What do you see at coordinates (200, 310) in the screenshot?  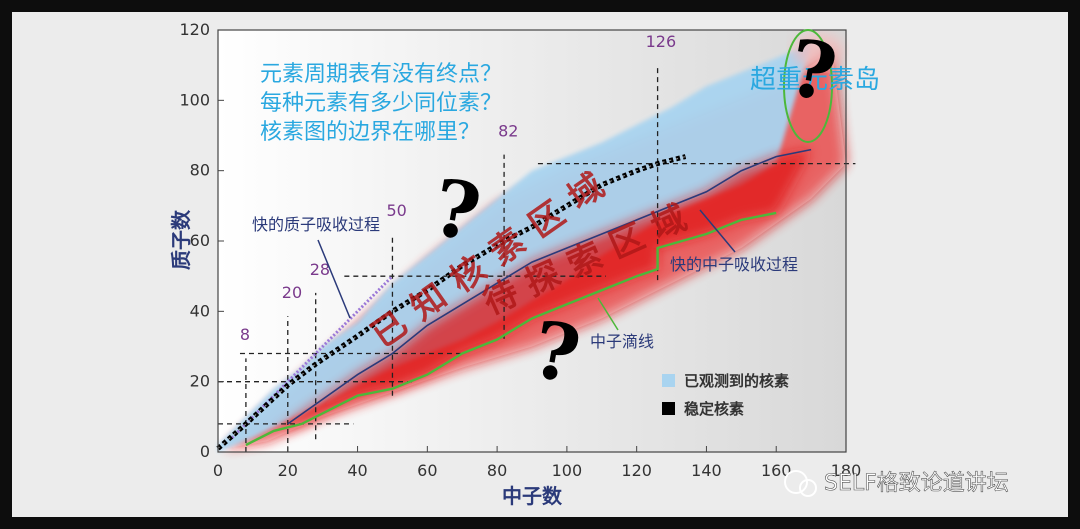 I see `y-tick-label-40: 40` at bounding box center [200, 310].